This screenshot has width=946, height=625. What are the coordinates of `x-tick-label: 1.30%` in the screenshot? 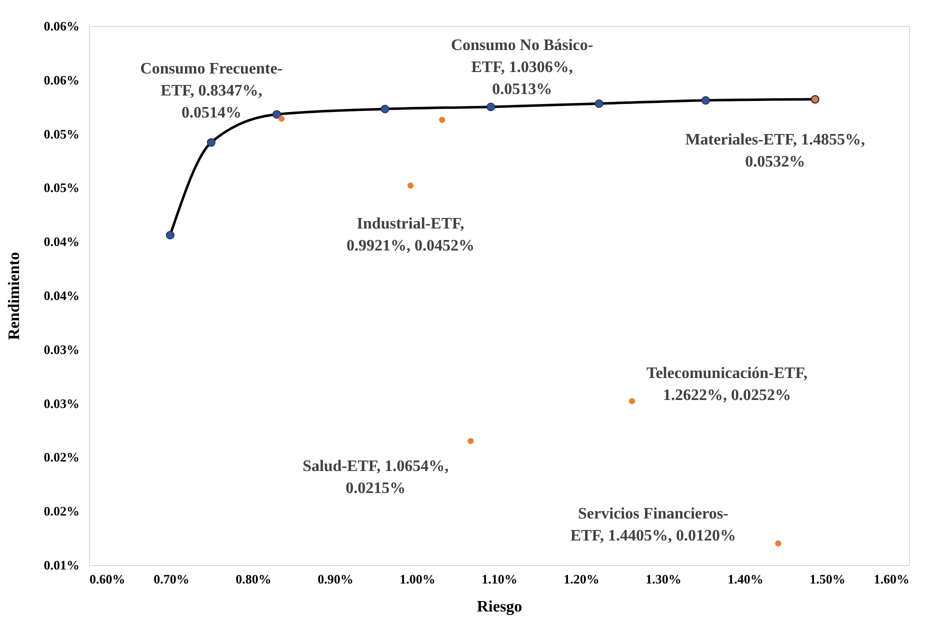 It's located at (664, 579).